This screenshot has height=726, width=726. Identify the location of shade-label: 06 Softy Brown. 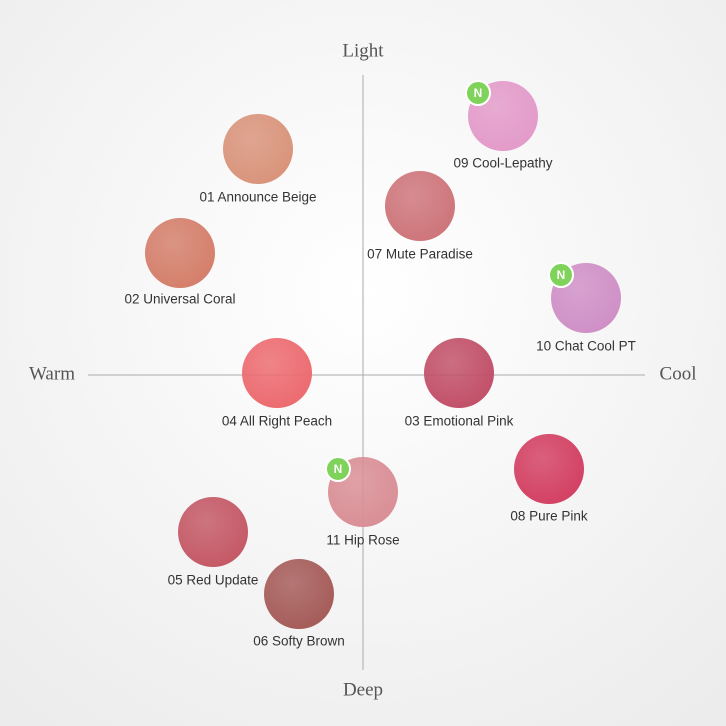
(299, 641).